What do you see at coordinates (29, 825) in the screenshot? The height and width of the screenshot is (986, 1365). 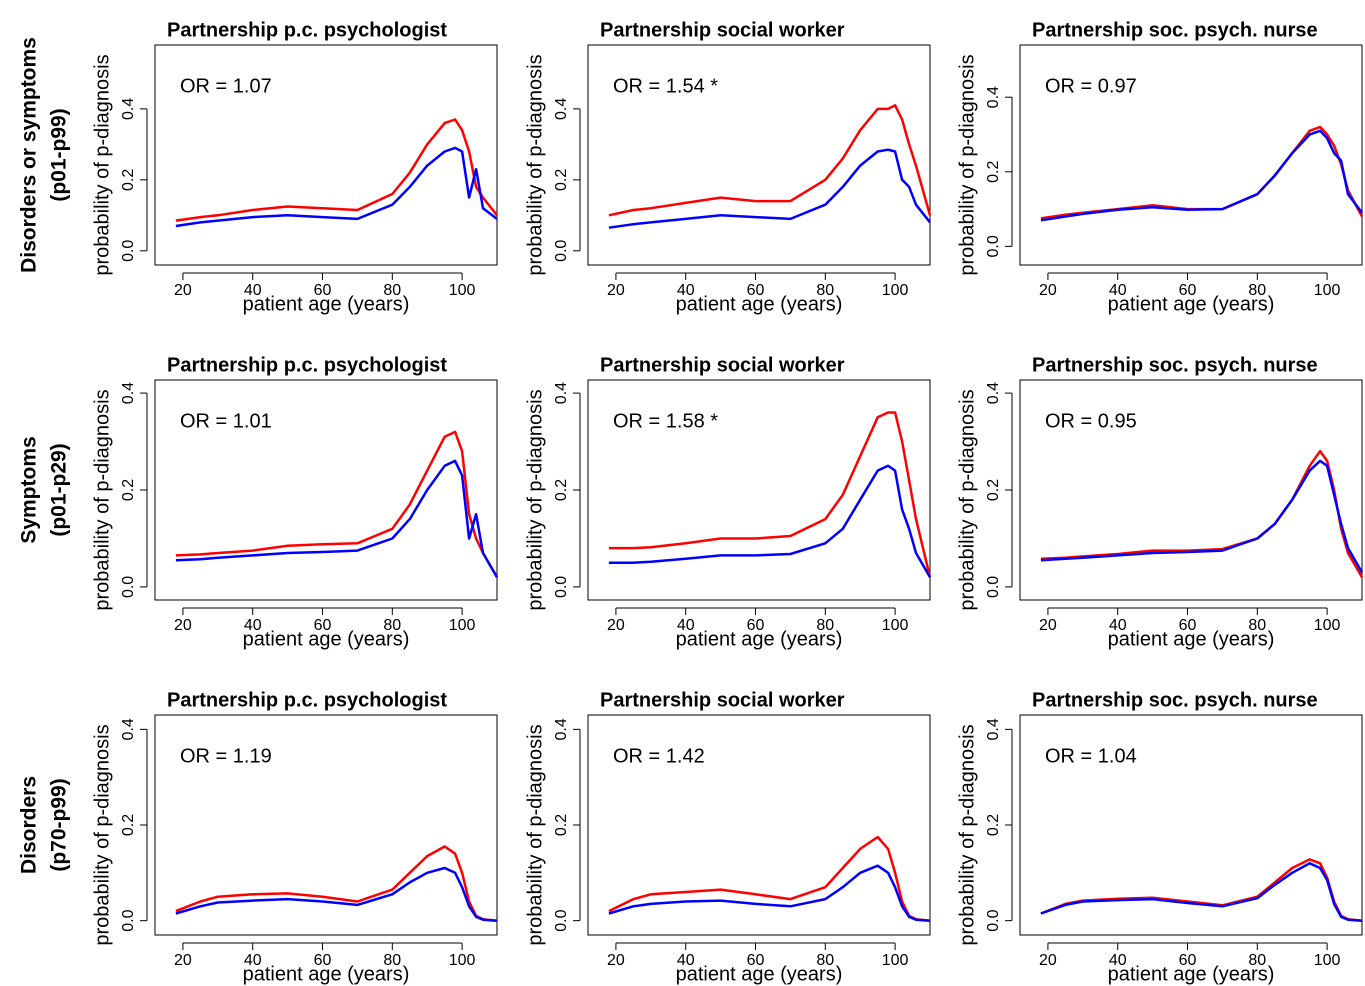 I see `row-label: Disorders` at bounding box center [29, 825].